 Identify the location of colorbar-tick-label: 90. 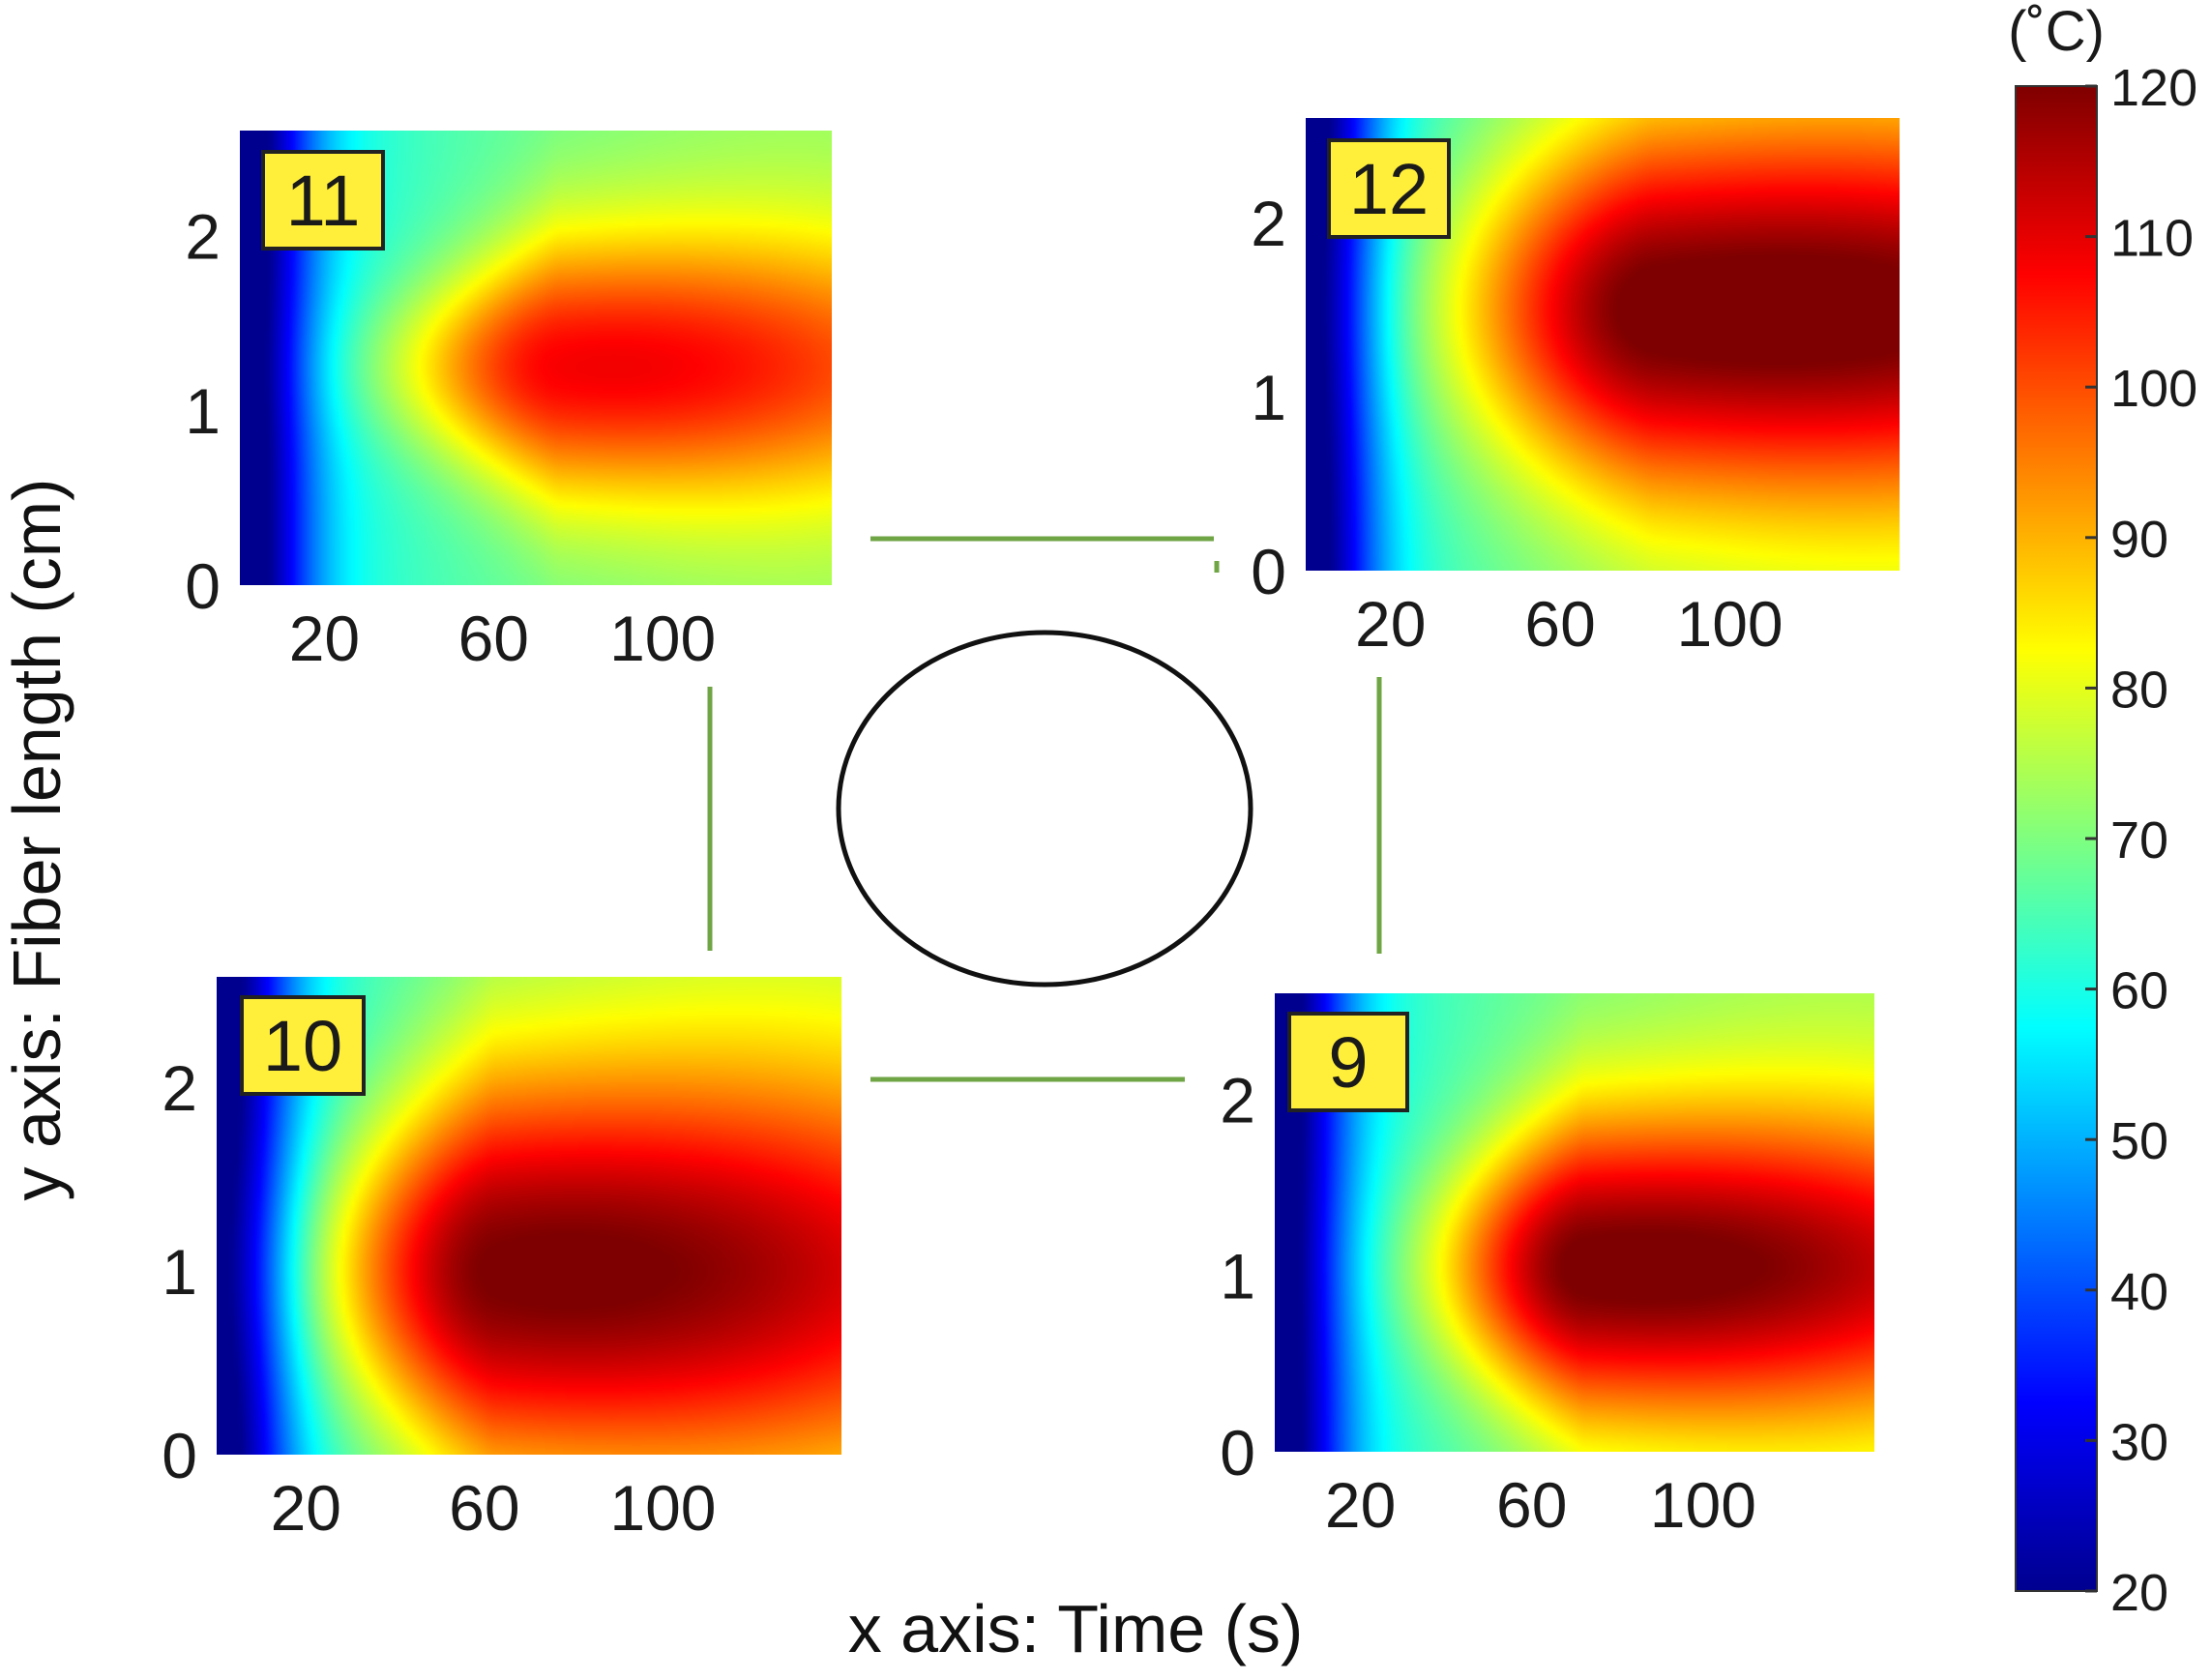
(2139, 540).